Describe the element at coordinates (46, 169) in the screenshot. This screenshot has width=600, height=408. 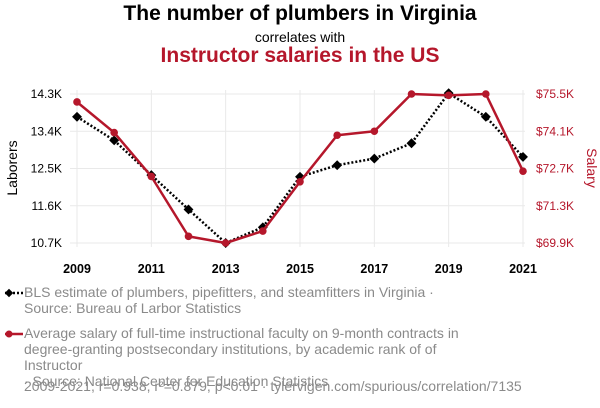
I see `y-left-tick-label: 12.5K` at that location.